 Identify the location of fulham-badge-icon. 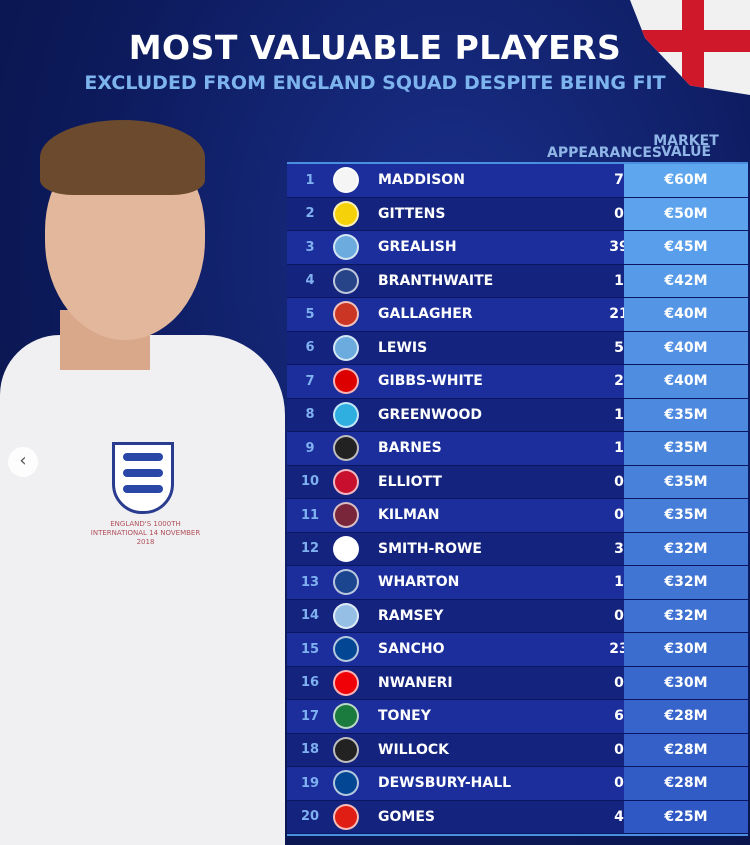
(346, 548).